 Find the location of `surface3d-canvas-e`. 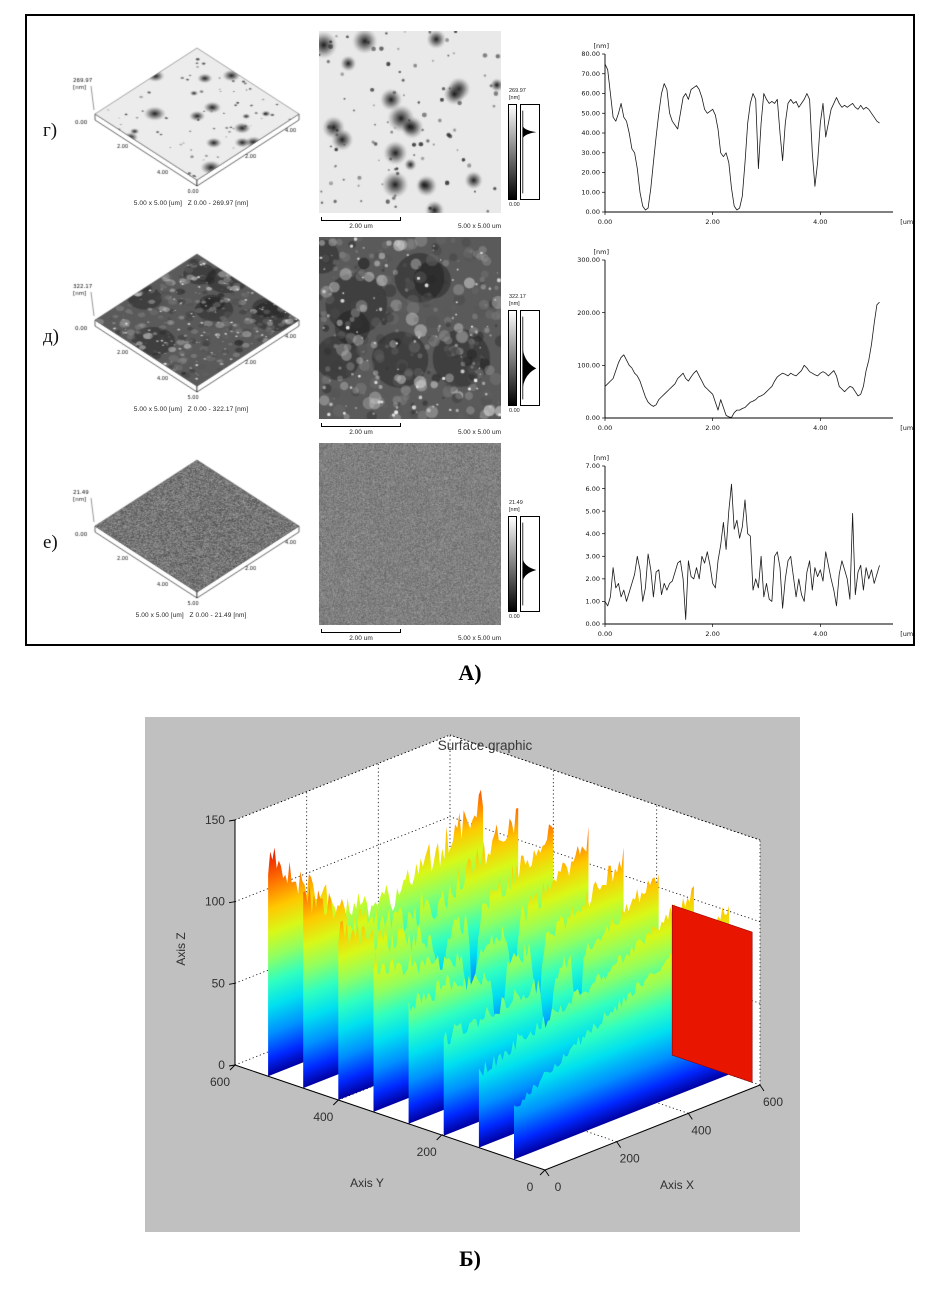

surface3d-canvas-e is located at coordinates (190, 531).